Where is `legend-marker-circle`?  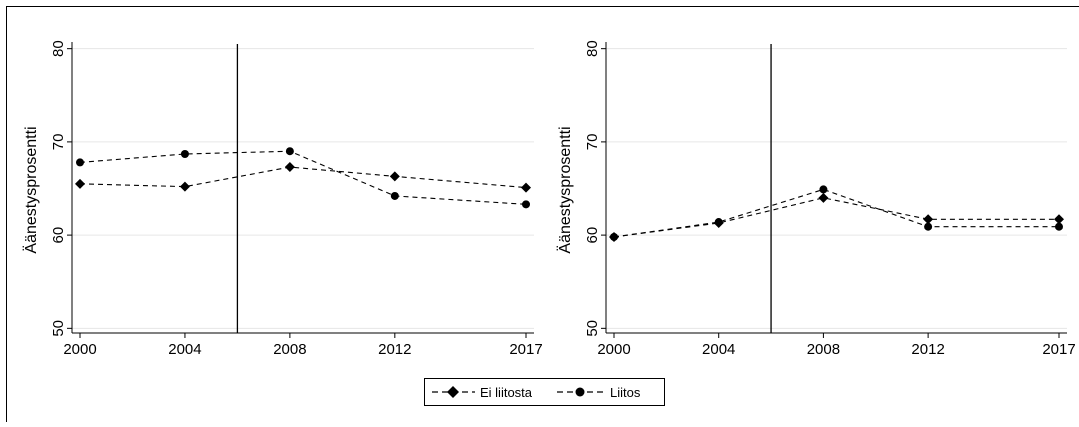 legend-marker-circle is located at coordinates (580, 392).